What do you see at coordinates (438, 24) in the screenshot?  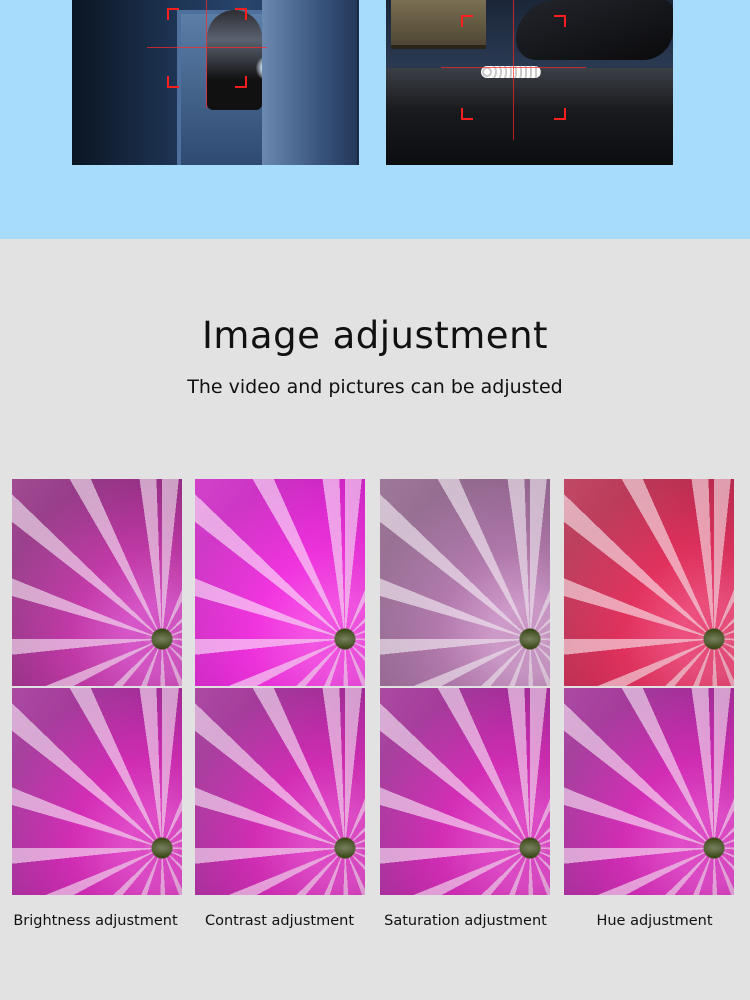 I see `jewelry-box` at bounding box center [438, 24].